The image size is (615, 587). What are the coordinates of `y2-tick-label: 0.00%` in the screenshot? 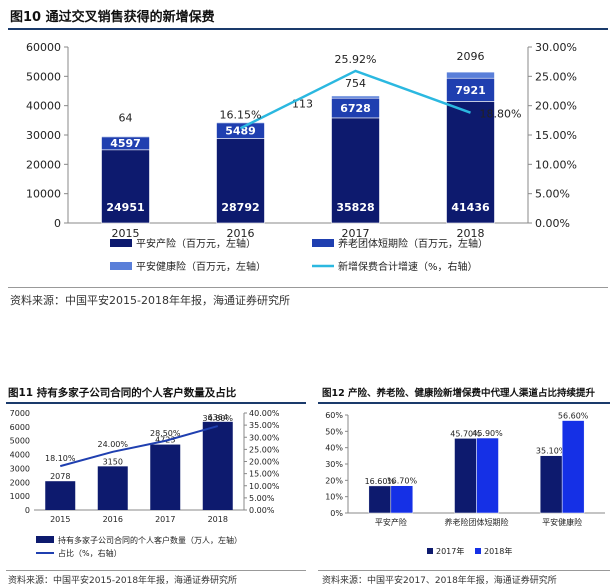 It's located at (262, 510).